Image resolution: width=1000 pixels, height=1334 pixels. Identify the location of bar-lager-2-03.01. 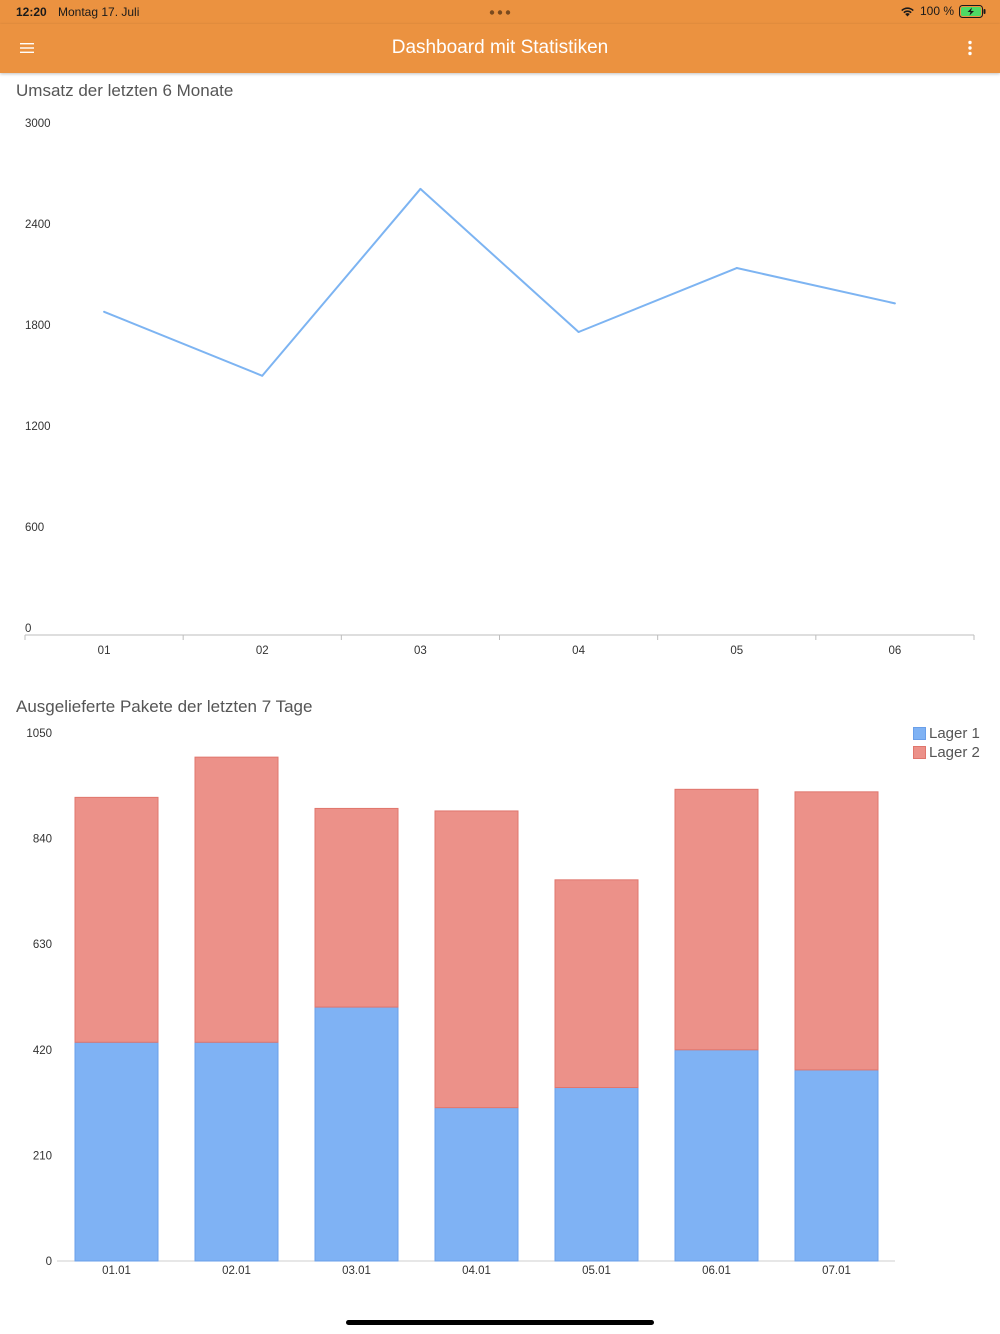
(356, 907).